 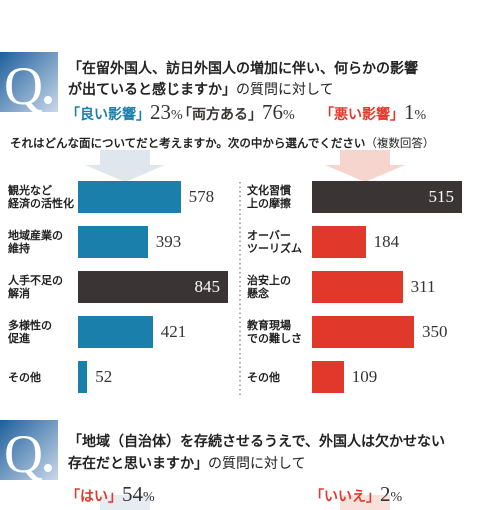 What do you see at coordinates (434, 331) in the screenshot?
I see `value-label: 350` at bounding box center [434, 331].